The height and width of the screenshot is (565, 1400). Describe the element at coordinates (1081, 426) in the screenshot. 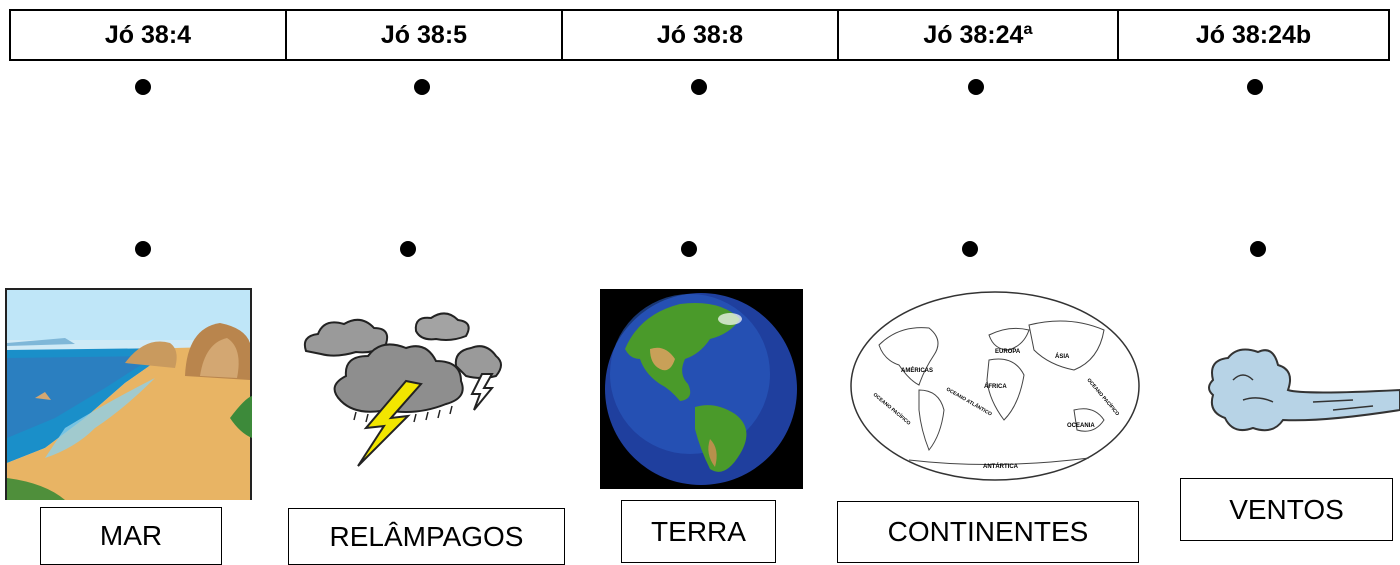

I see `map-label: OCEANIA` at that location.